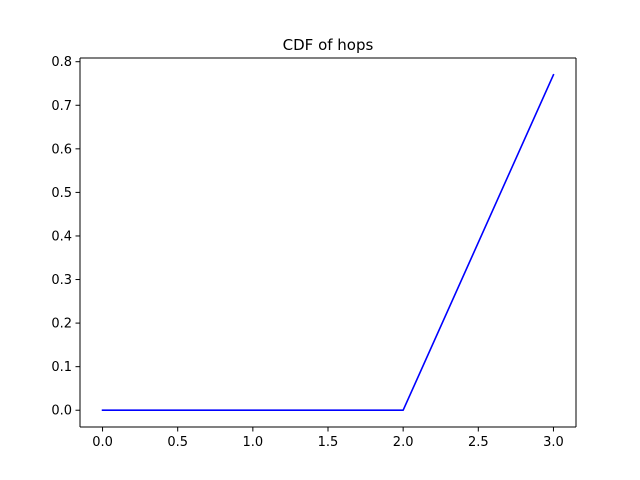 This screenshot has width=640, height=480. What do you see at coordinates (61, 324) in the screenshot?
I see `y-tick-label-2: 0.2` at bounding box center [61, 324].